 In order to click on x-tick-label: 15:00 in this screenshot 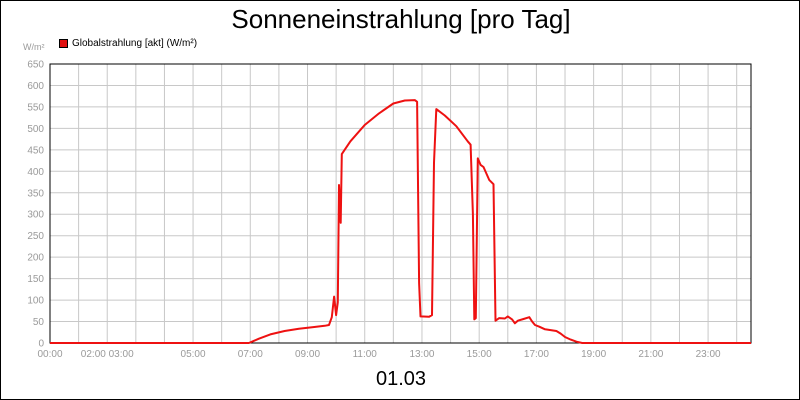, I will do `click(479, 354)`.